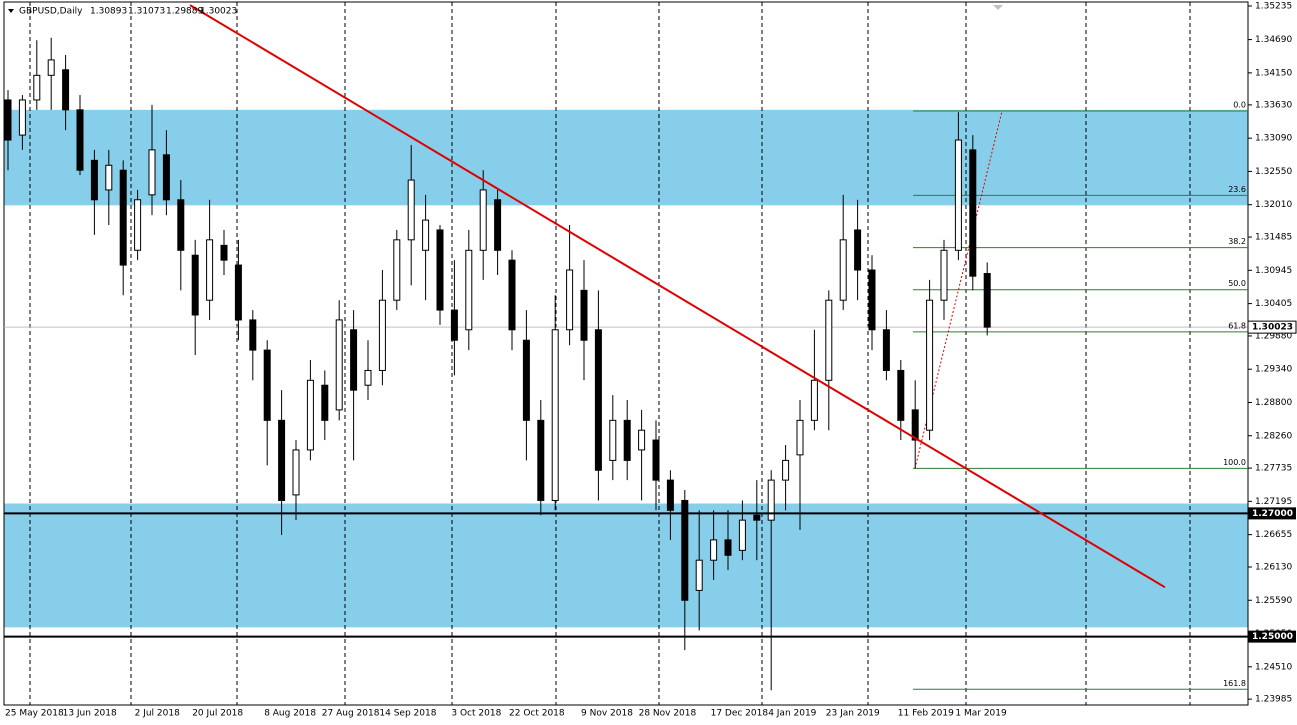 The width and height of the screenshot is (1297, 725). Describe the element at coordinates (1273, 403) in the screenshot. I see `y-tick-label: 1.28800` at that location.